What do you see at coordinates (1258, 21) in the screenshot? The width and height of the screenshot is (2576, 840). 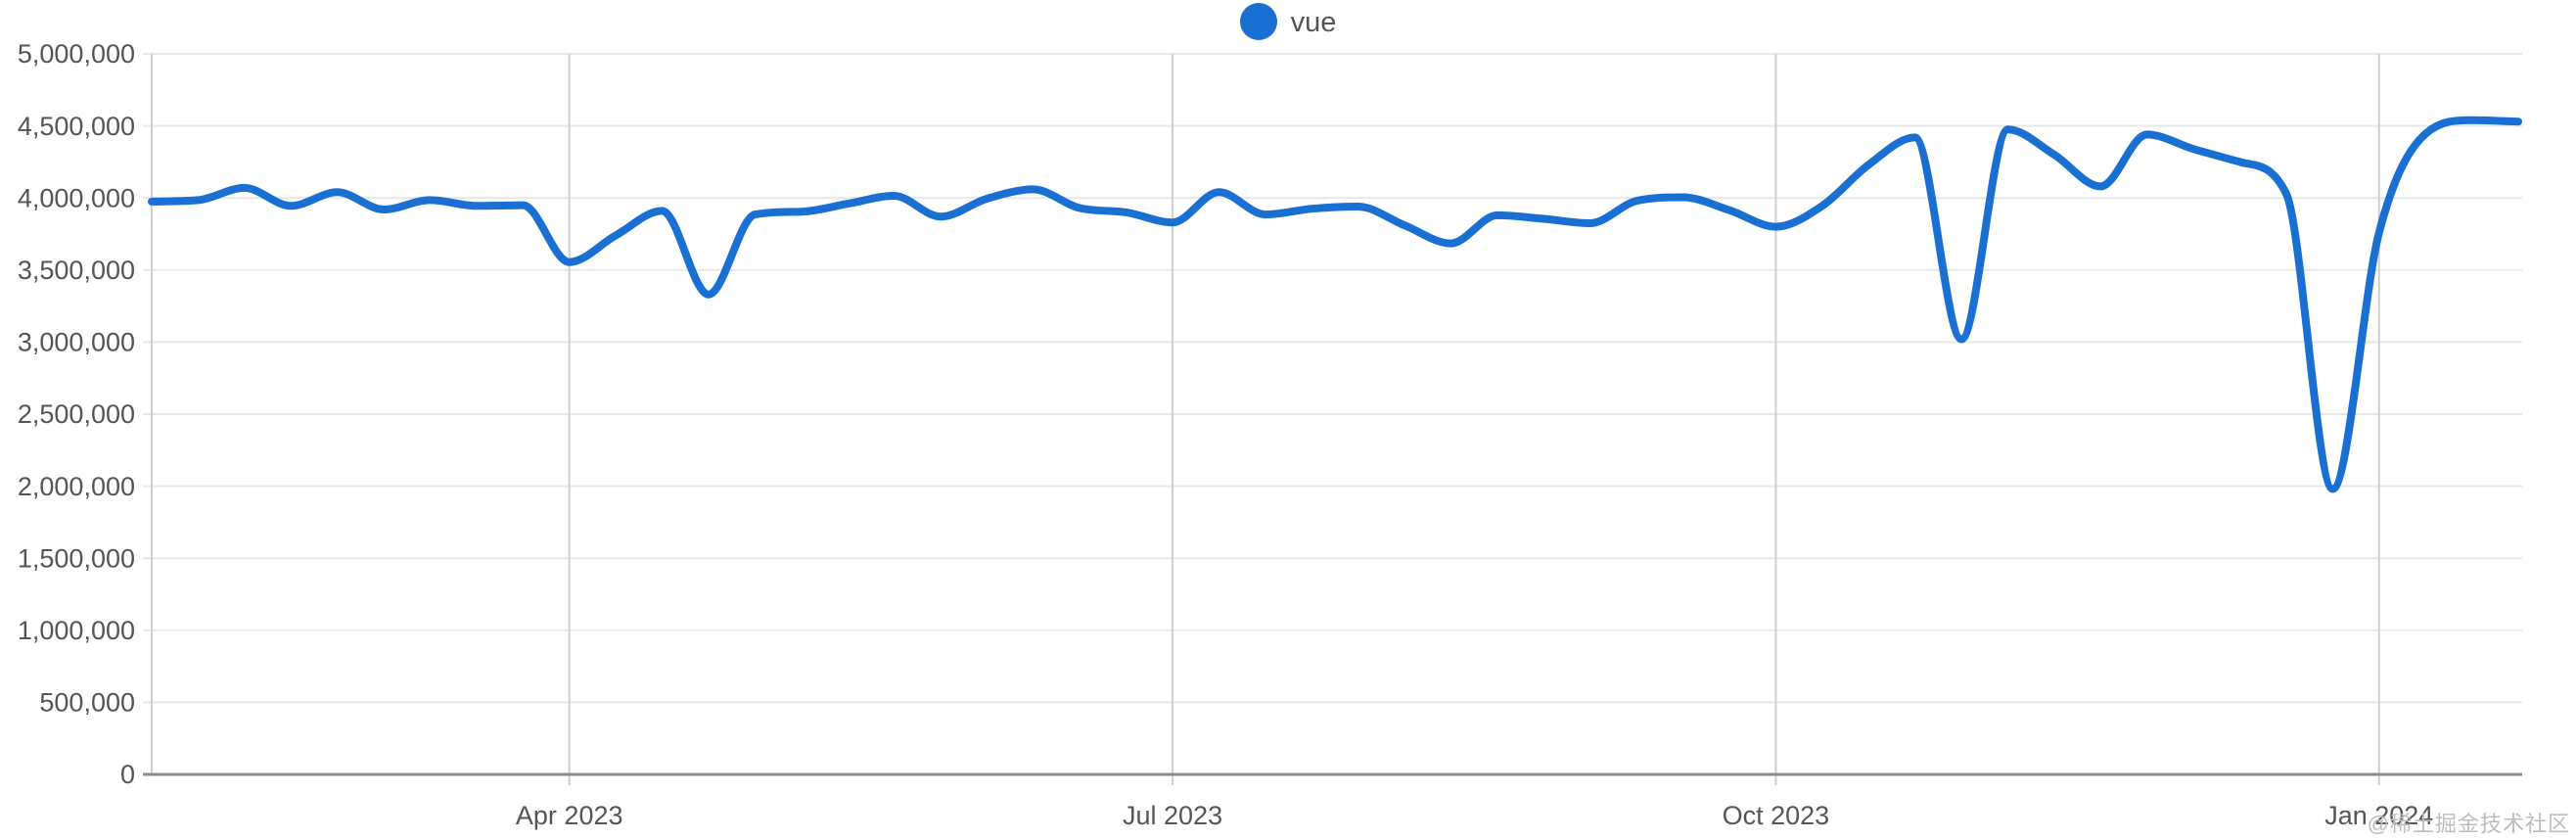 I see `legend-series-dot-icon` at bounding box center [1258, 21].